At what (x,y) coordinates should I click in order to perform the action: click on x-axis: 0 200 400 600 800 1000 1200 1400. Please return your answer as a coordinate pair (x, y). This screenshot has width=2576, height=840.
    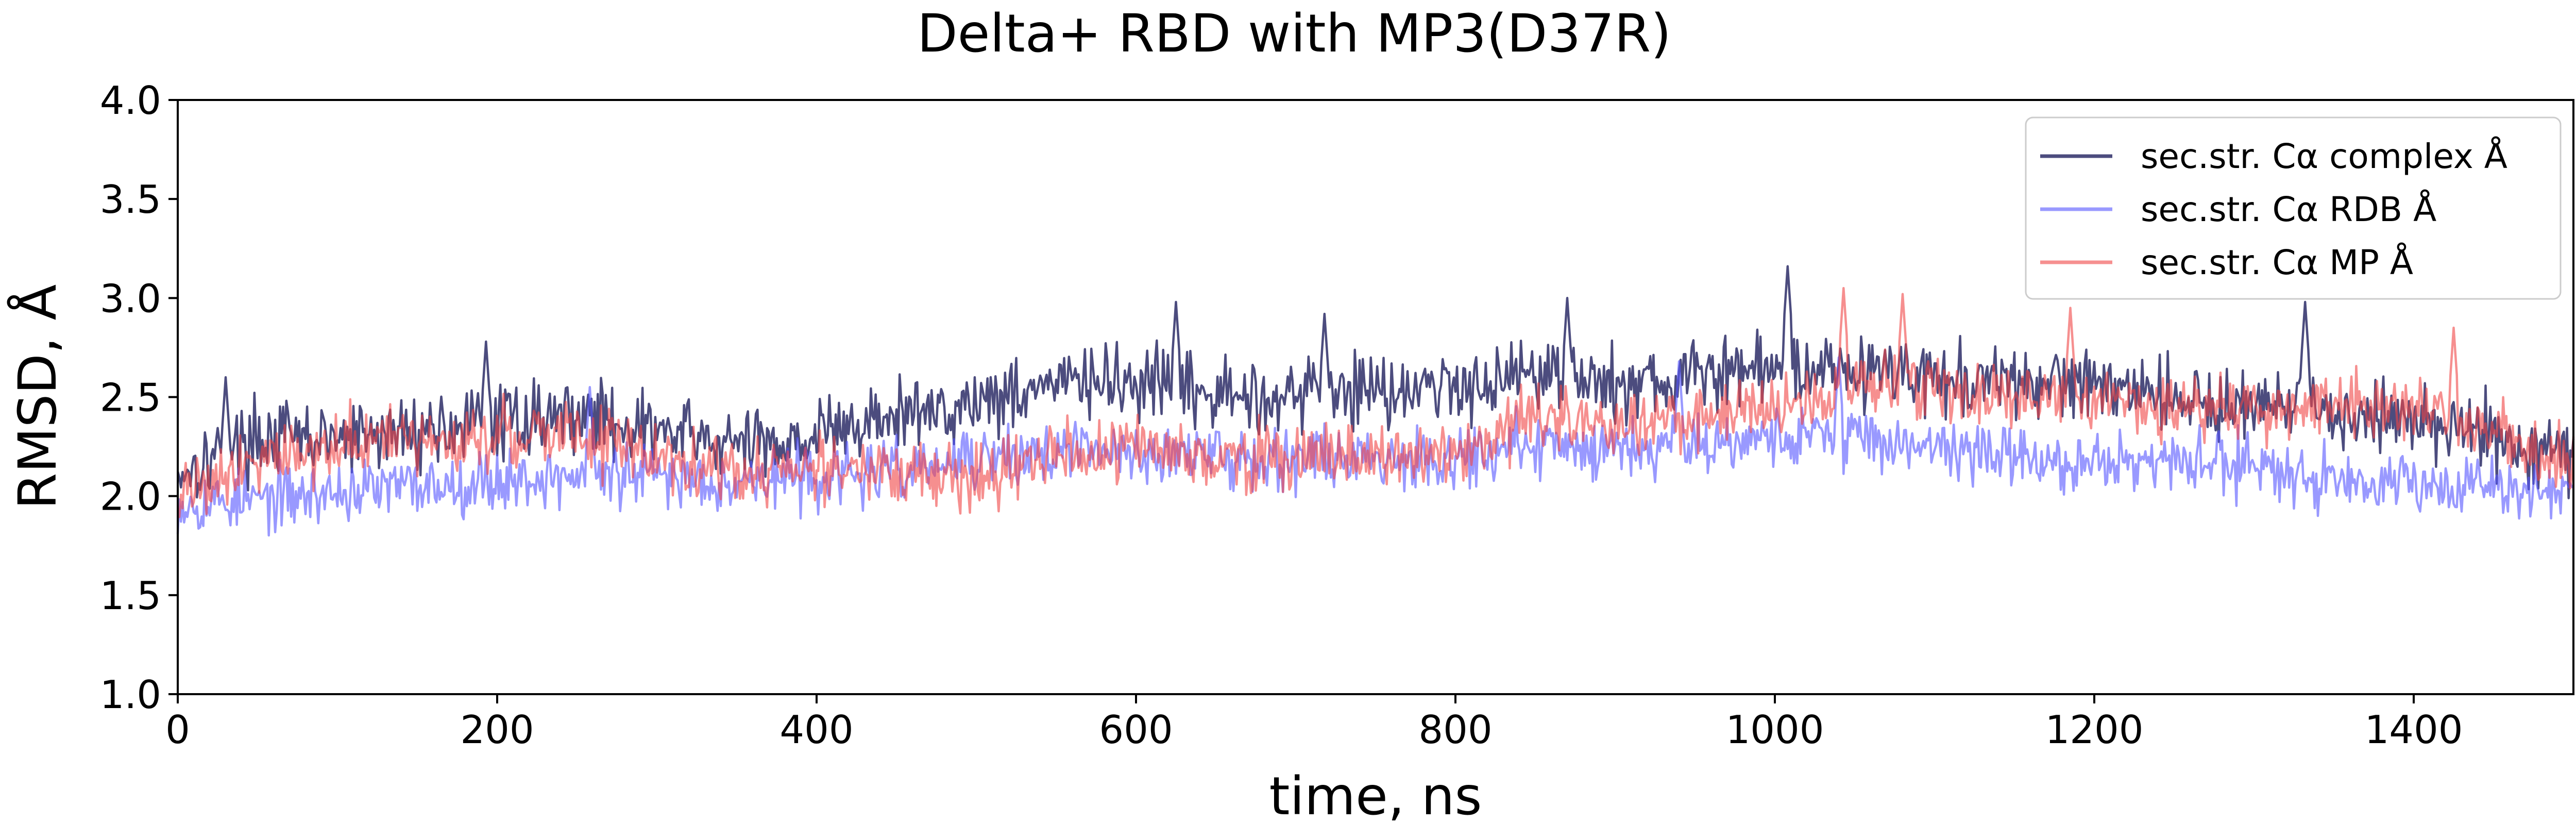
    Looking at the image, I should click on (1314, 723).